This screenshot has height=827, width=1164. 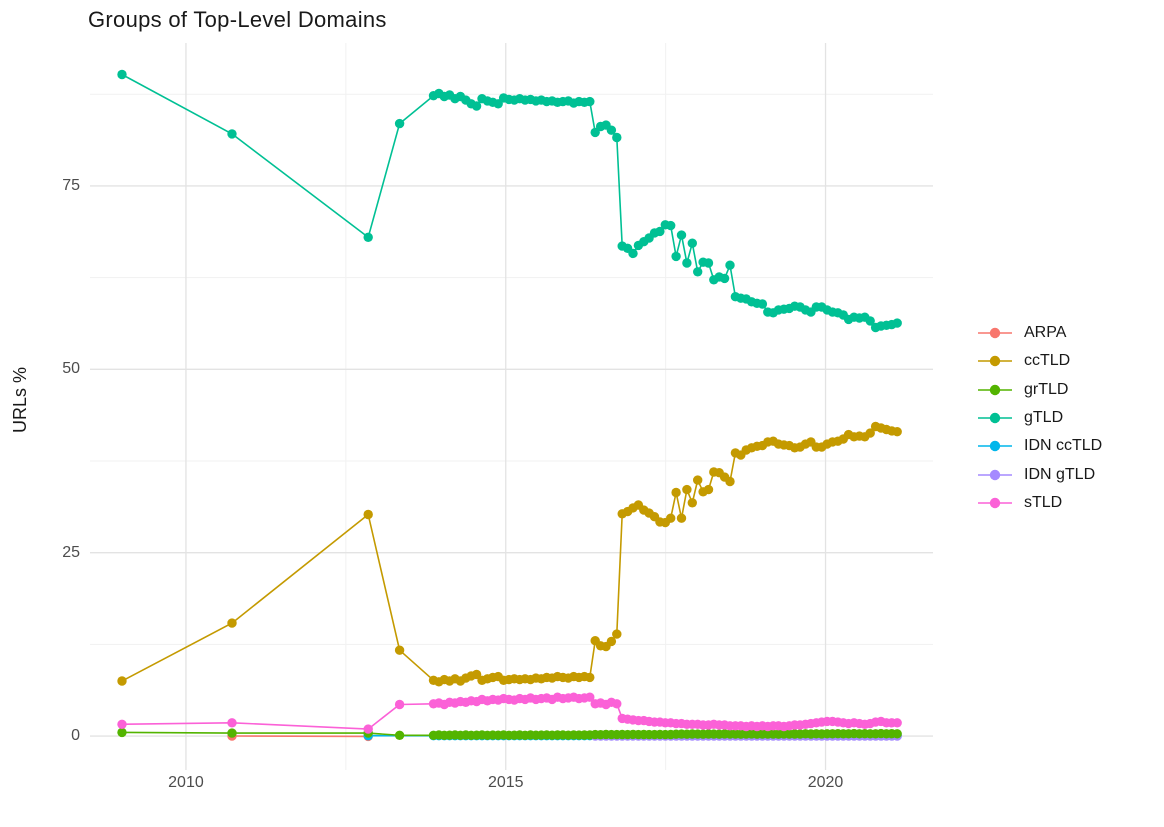 I want to click on legend: ARPA ccTLD grTLD gTLD IDN ccTLD IDN gTLD sTLD, so click(x=1039, y=418).